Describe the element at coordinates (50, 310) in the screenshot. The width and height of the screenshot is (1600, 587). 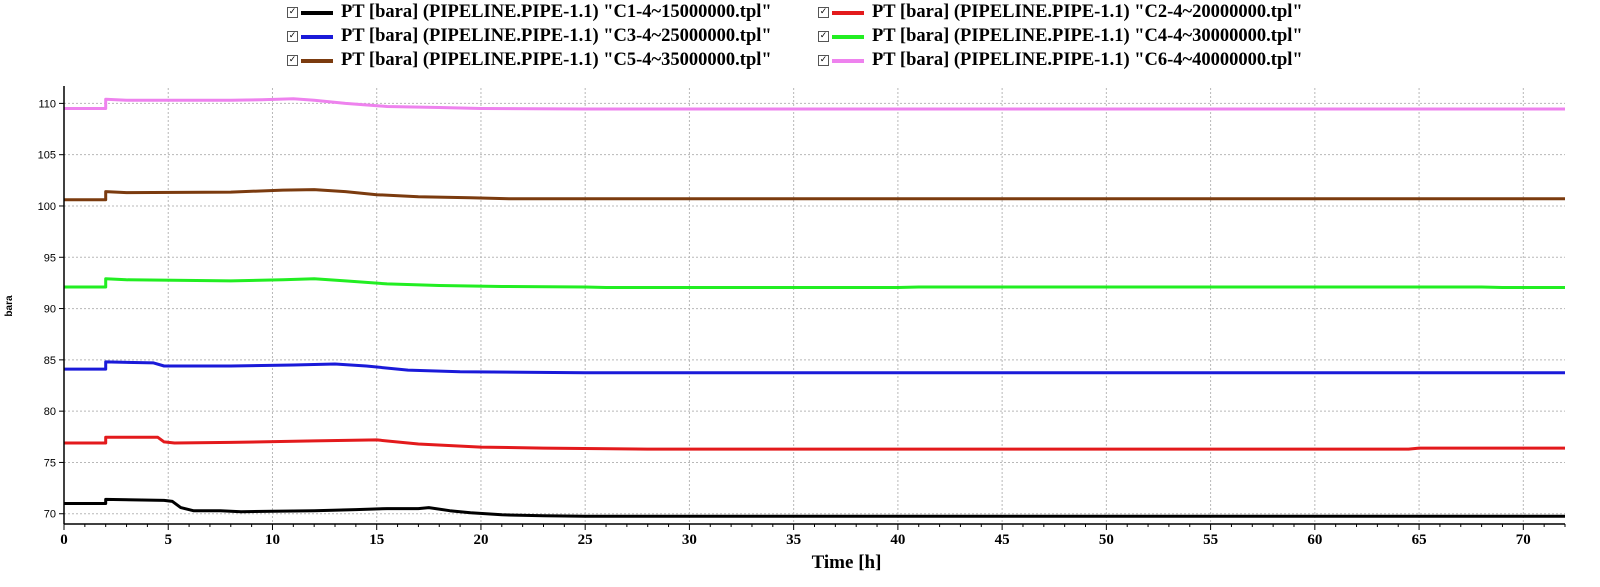
I see `y-tick-label: 90` at that location.